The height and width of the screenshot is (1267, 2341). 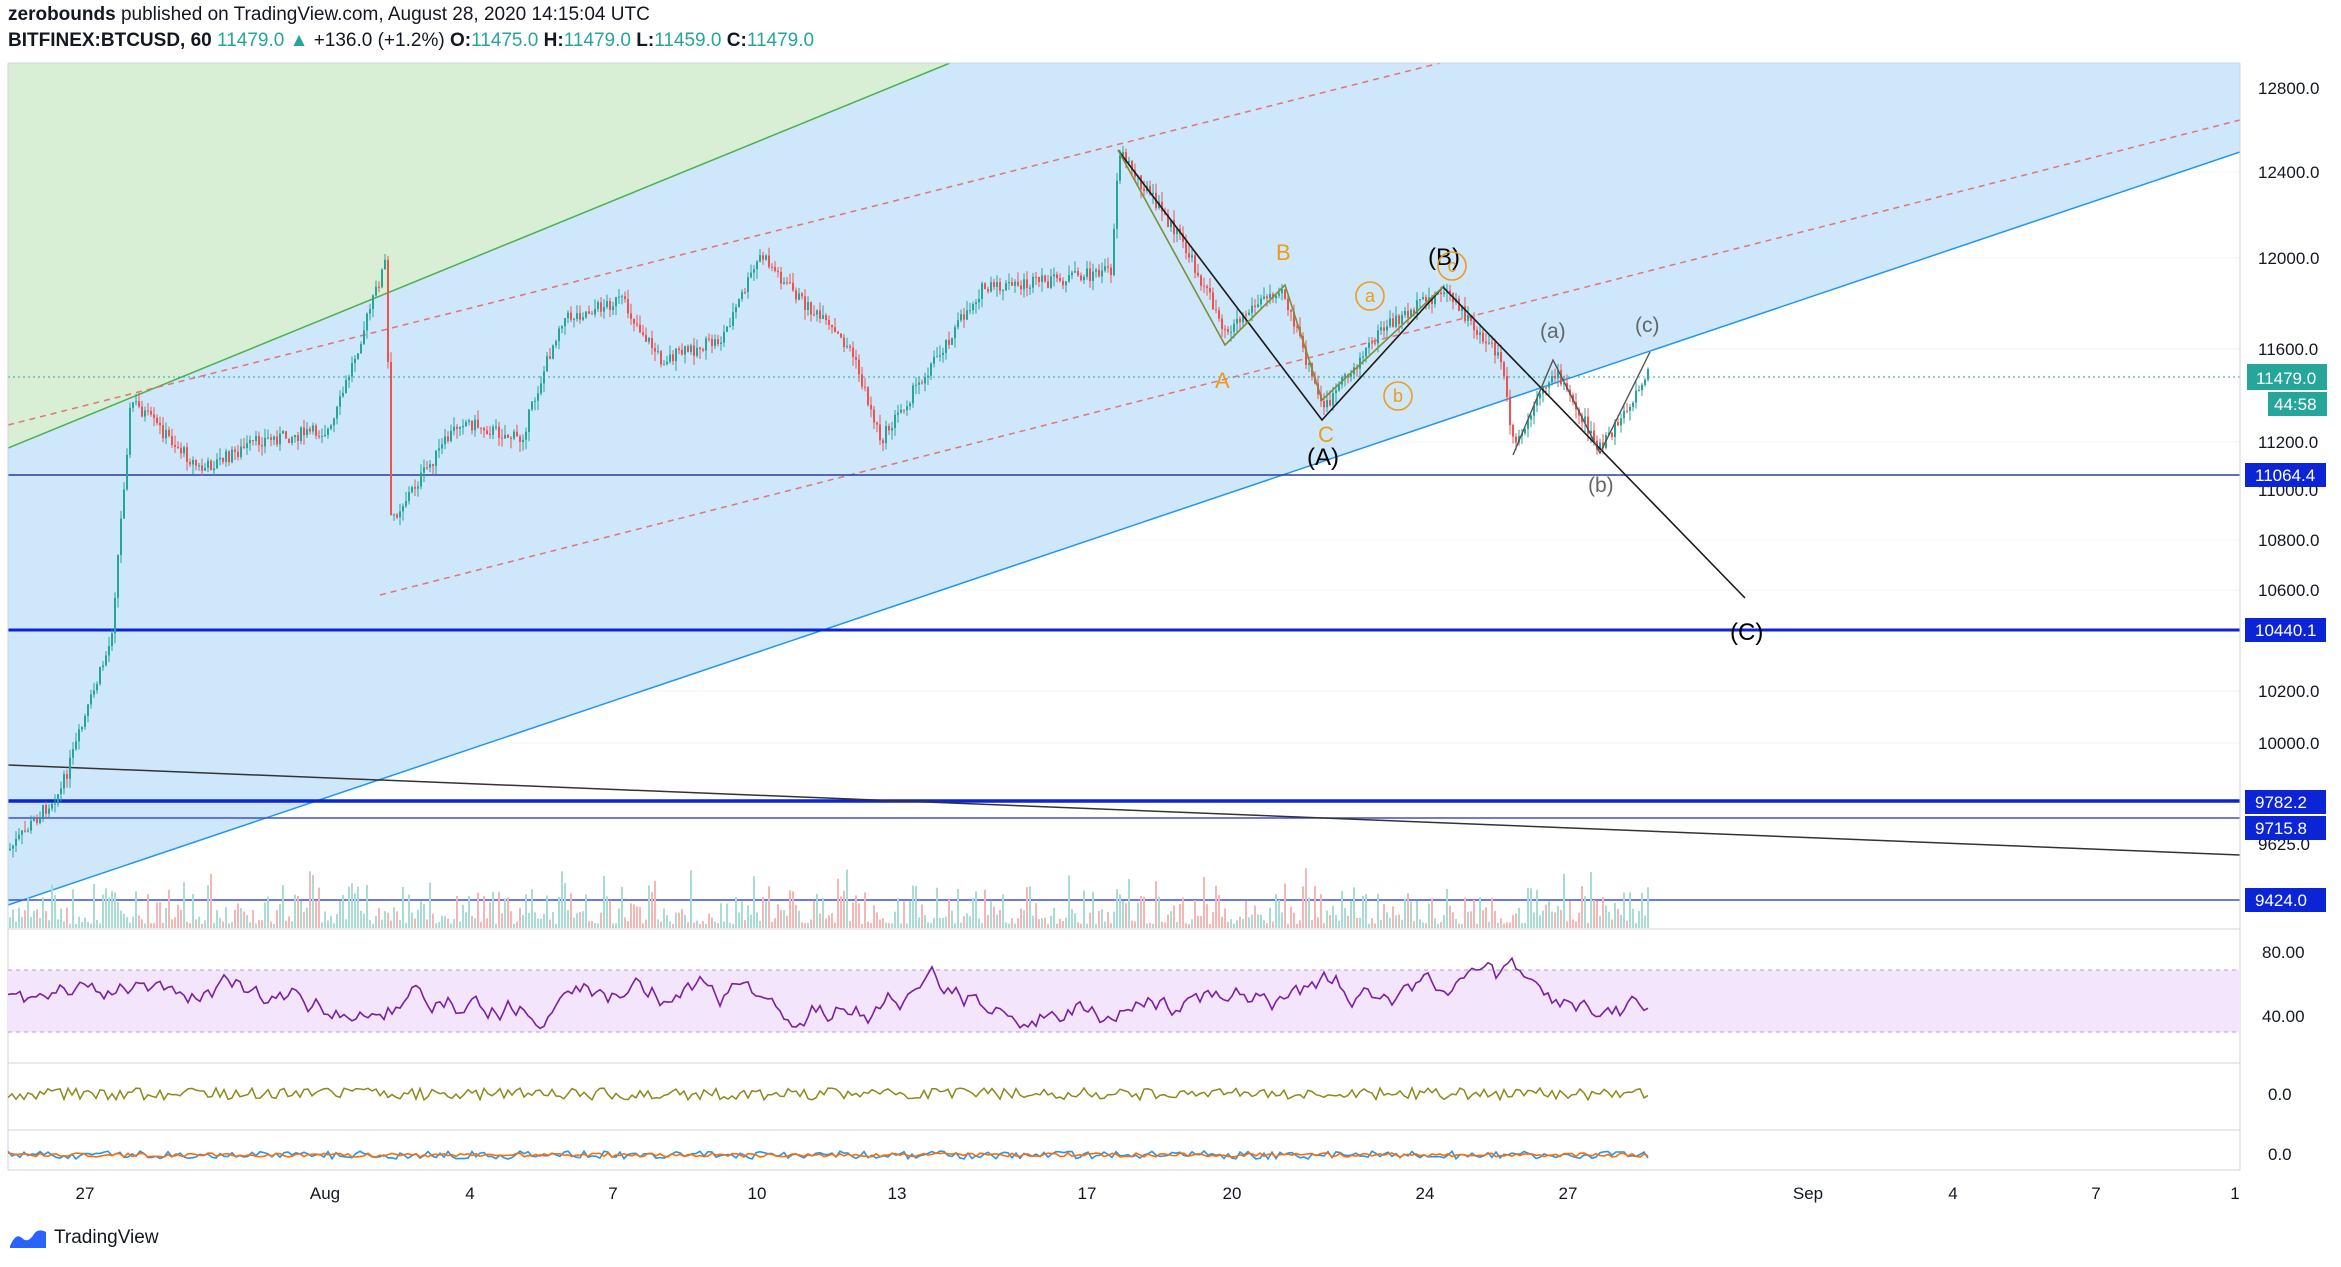 What do you see at coordinates (1398, 396) in the screenshot?
I see `wave-circle-b` at bounding box center [1398, 396].